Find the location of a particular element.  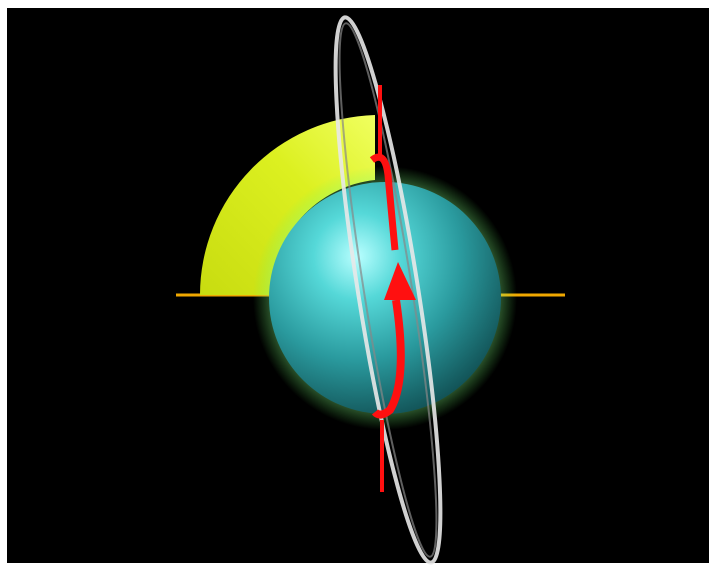

yellow-arc is located at coordinates (287, 205).